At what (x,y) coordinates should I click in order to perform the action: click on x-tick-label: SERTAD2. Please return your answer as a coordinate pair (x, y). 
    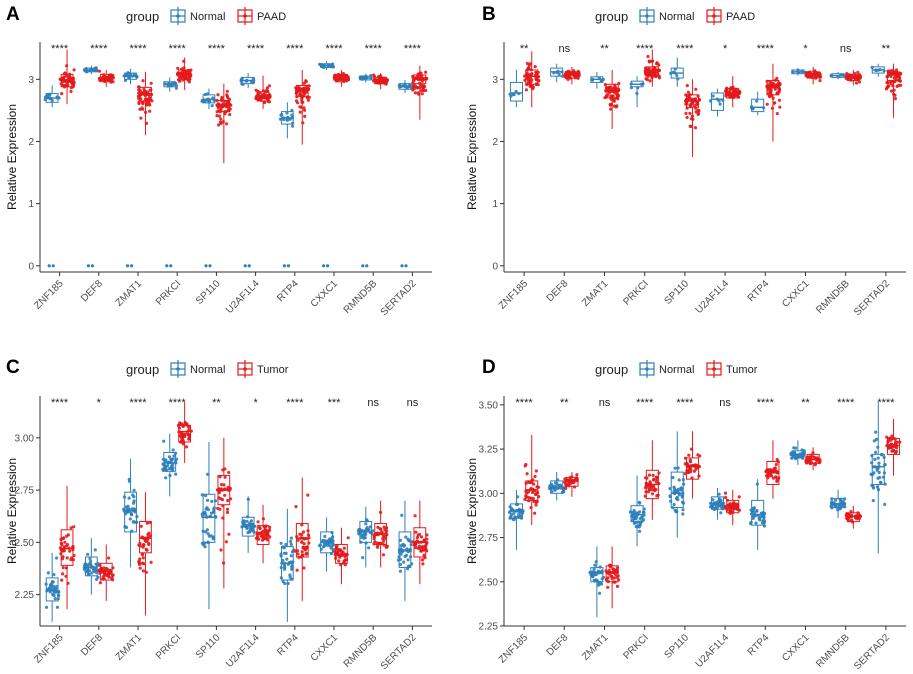
    Looking at the image, I should click on (872, 652).